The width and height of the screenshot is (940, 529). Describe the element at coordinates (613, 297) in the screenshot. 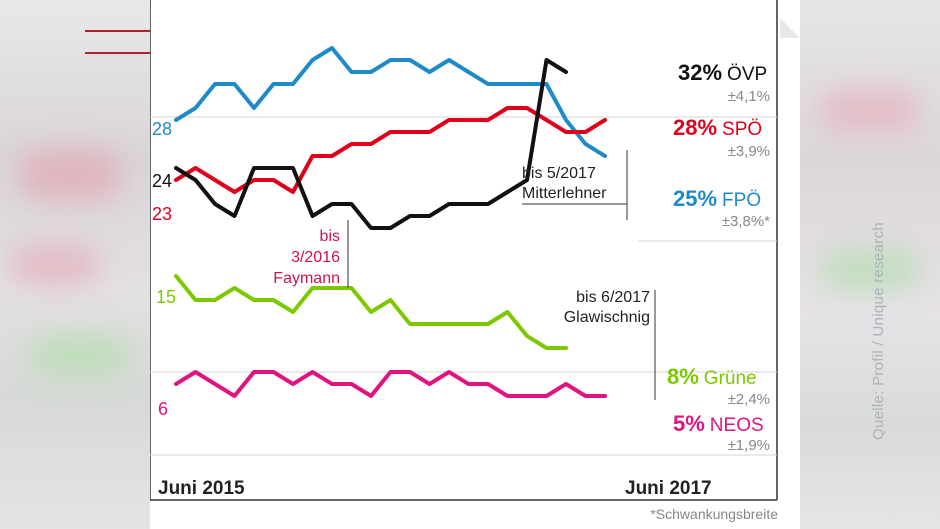

I see `annotation-gruene-line: bis 6/2017` at that location.